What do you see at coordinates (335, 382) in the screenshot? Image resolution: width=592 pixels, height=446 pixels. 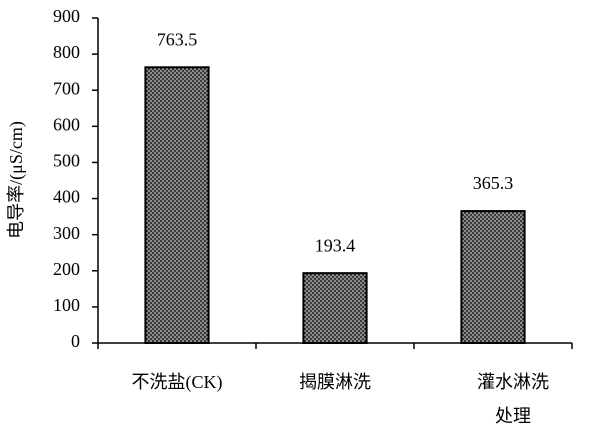 I see `x-tick-label: 揭膜淋洗` at bounding box center [335, 382].